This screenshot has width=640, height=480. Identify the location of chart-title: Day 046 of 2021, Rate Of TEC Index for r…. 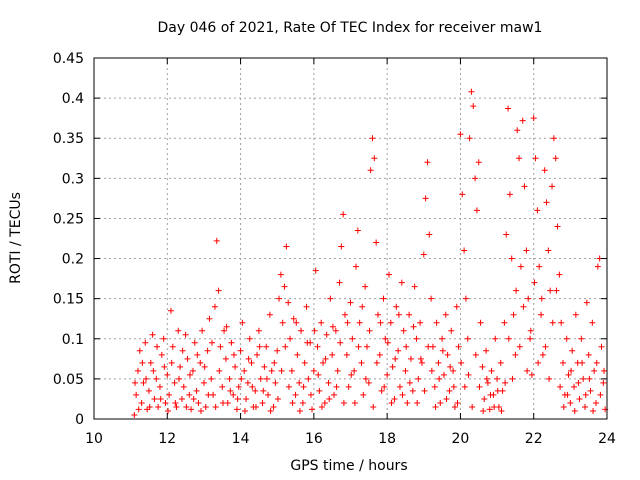
(350, 28).